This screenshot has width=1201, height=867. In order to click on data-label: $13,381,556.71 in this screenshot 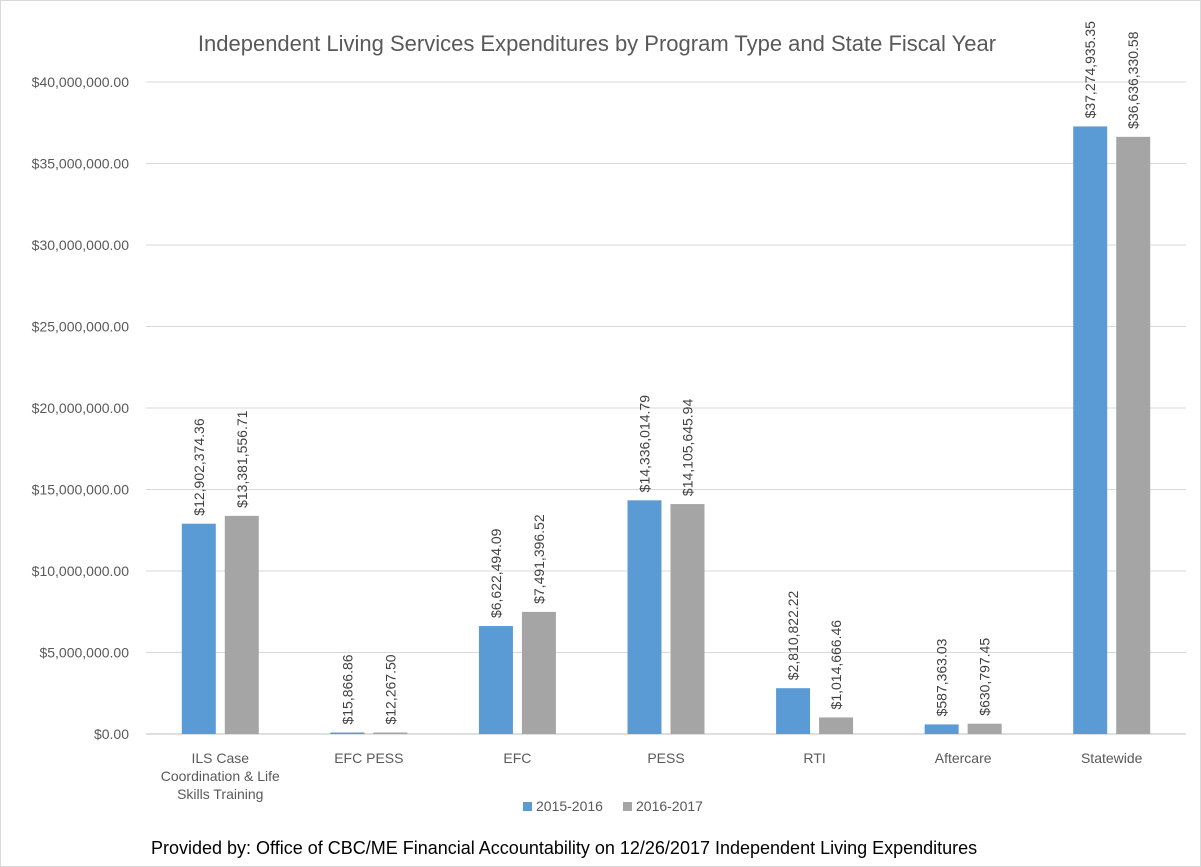, I will do `click(242, 459)`.